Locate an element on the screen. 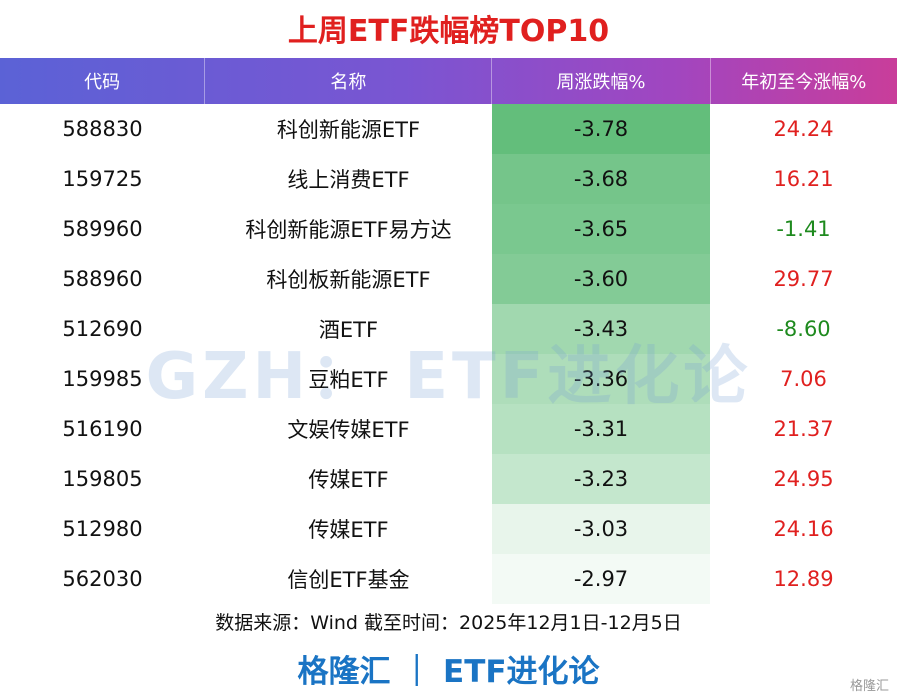 The image size is (897, 700). table-cell: -3.03 is located at coordinates (601, 529).